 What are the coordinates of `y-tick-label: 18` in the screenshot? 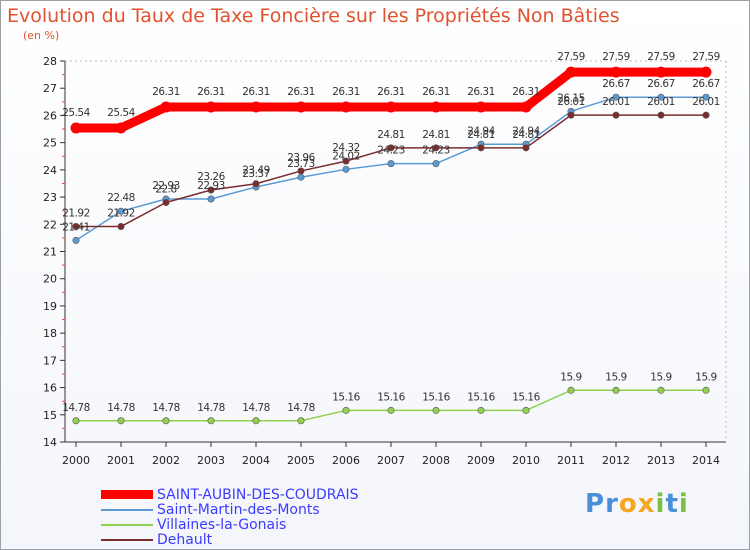 It's located at (50, 333).